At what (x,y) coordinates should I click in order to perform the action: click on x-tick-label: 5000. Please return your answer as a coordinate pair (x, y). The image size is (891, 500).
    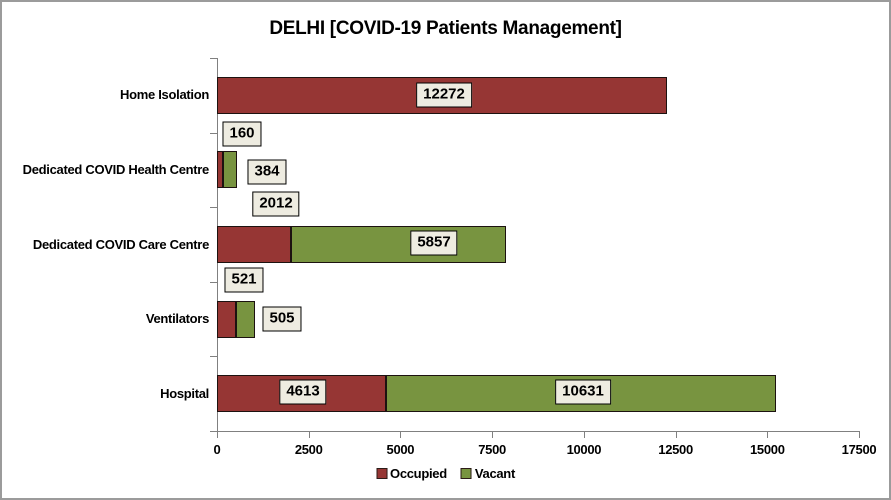
    Looking at the image, I should click on (400, 449).